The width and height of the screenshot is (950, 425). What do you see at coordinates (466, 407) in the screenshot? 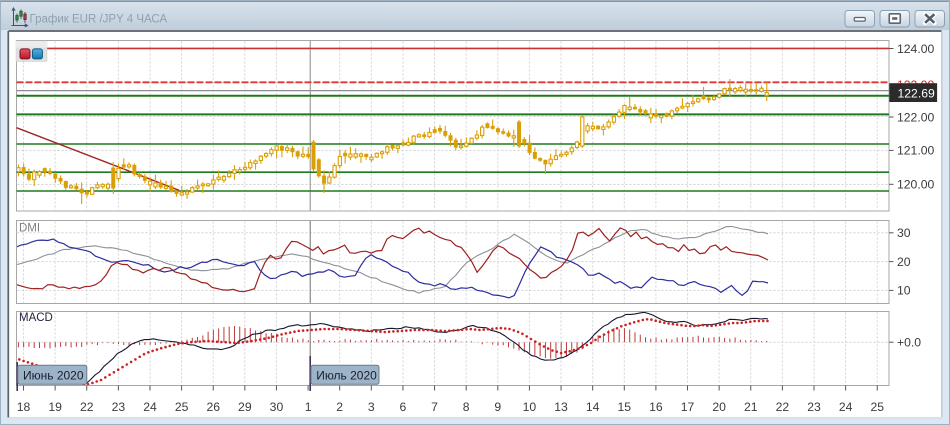
I see `svg-text: 8` at bounding box center [466, 407].